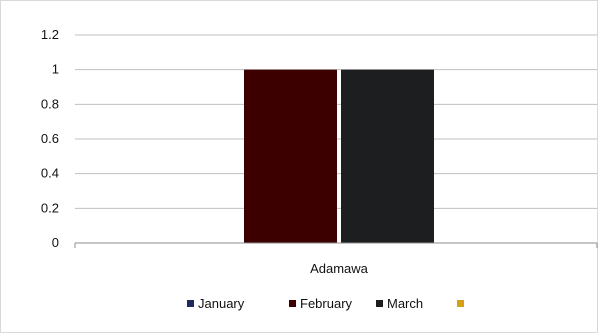 The image size is (598, 334). I want to click on x-axis: Adamawa, so click(336, 259).